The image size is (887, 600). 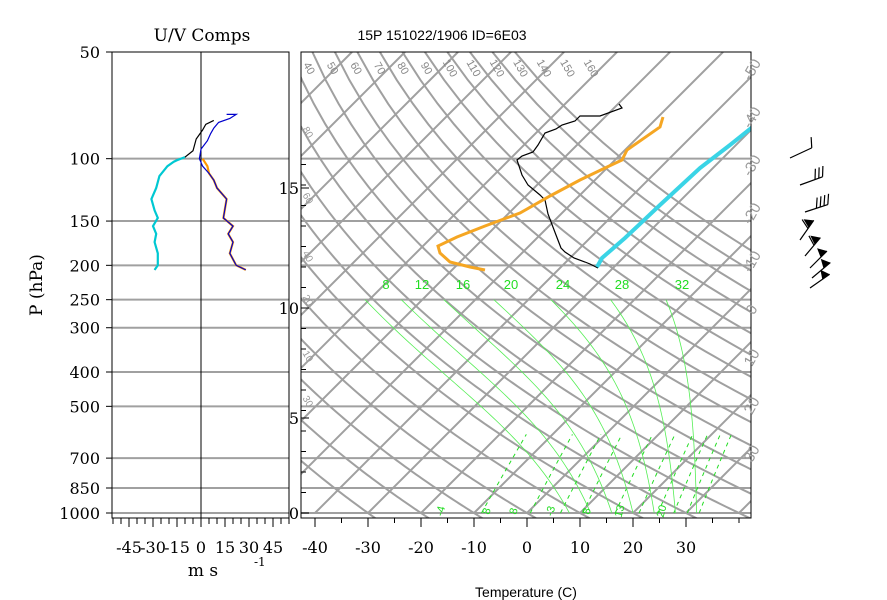 What do you see at coordinates (591, 69) in the screenshot?
I see `theta-label: 160` at bounding box center [591, 69].